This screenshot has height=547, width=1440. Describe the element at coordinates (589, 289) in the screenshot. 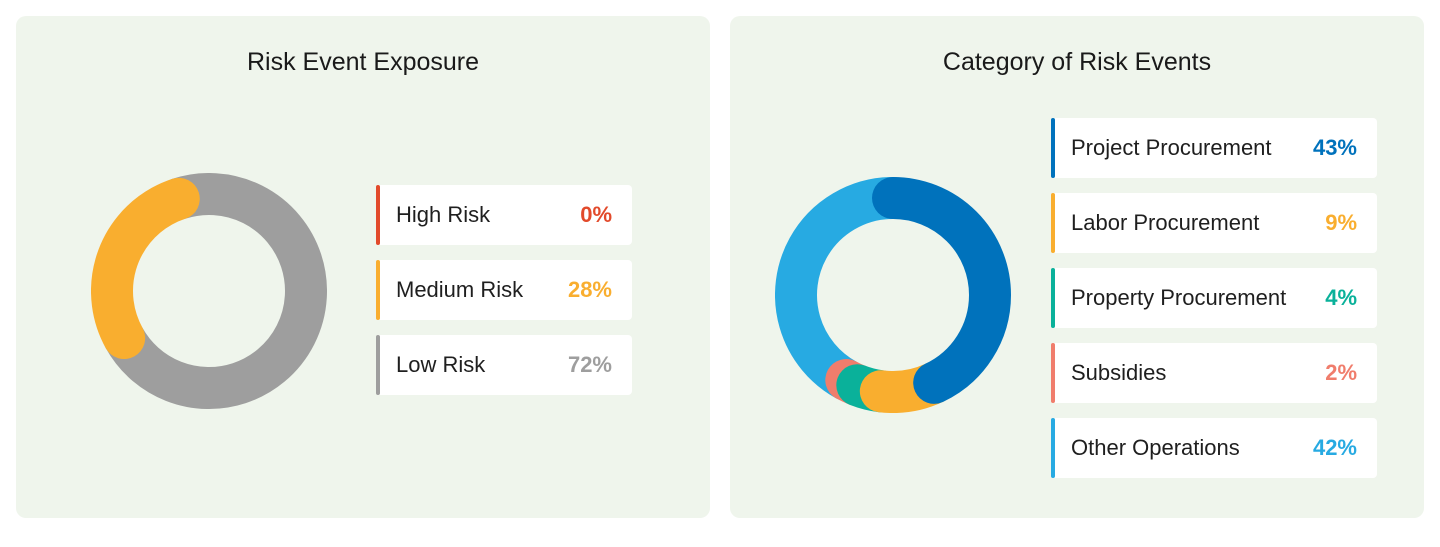

I see `legend-value: 28%` at that location.